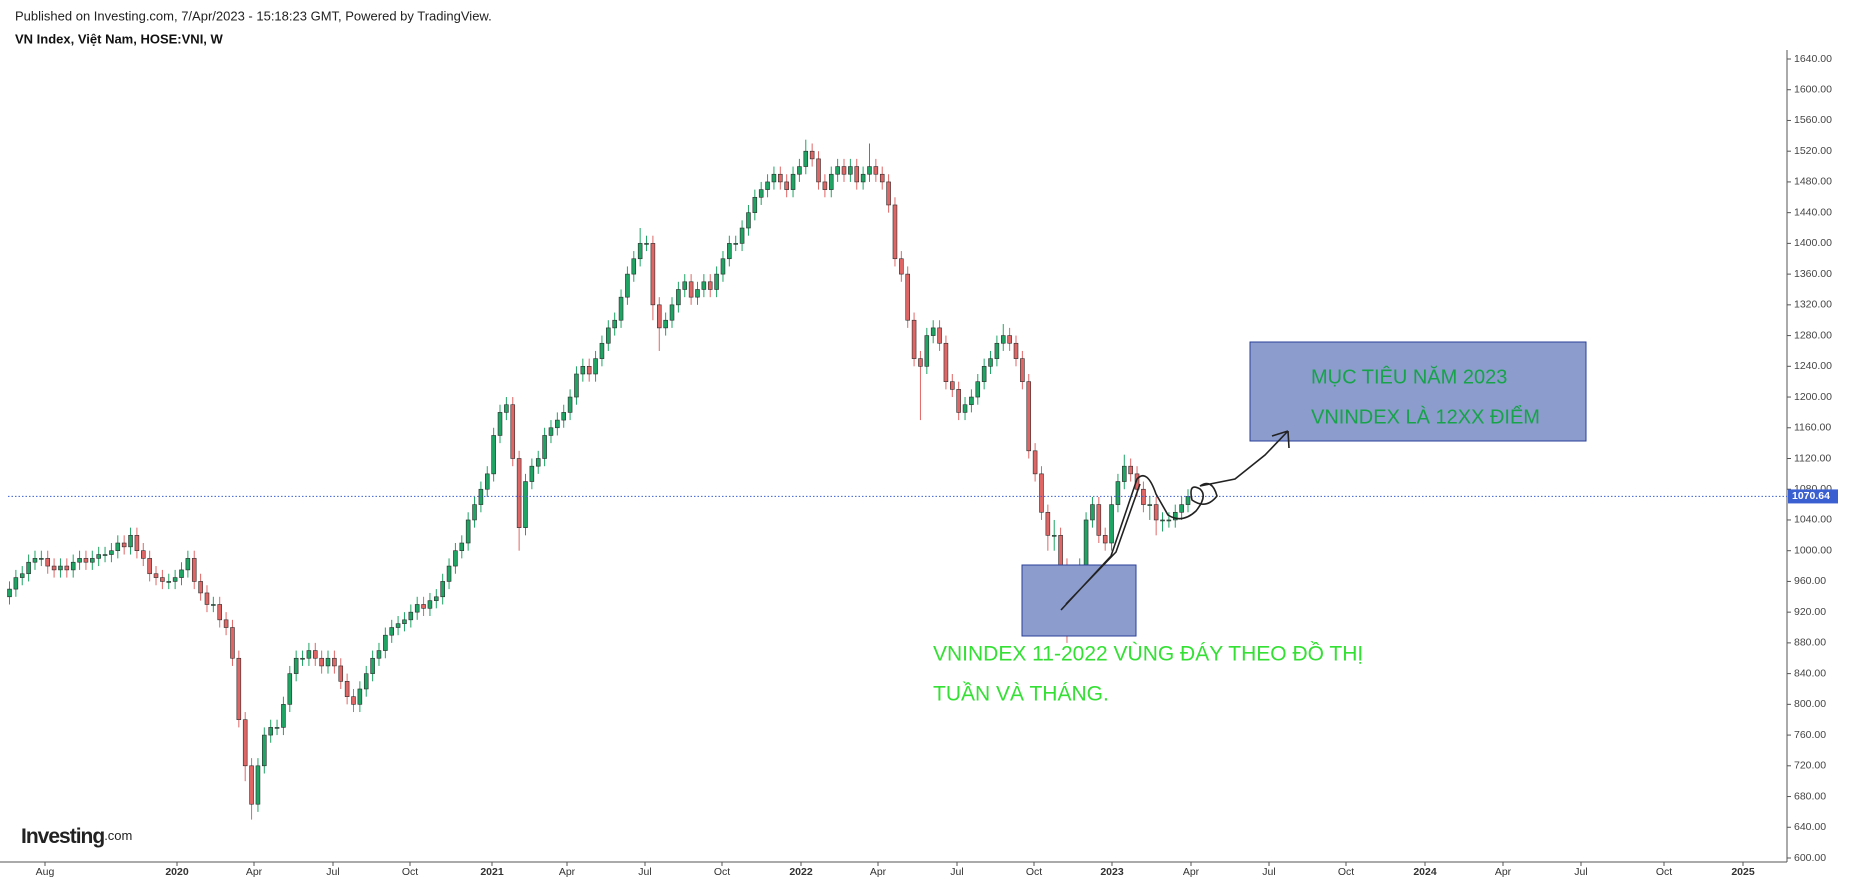 The width and height of the screenshot is (1853, 884). What do you see at coordinates (1813, 243) in the screenshot?
I see `y-tick-label: 1400.00` at bounding box center [1813, 243].